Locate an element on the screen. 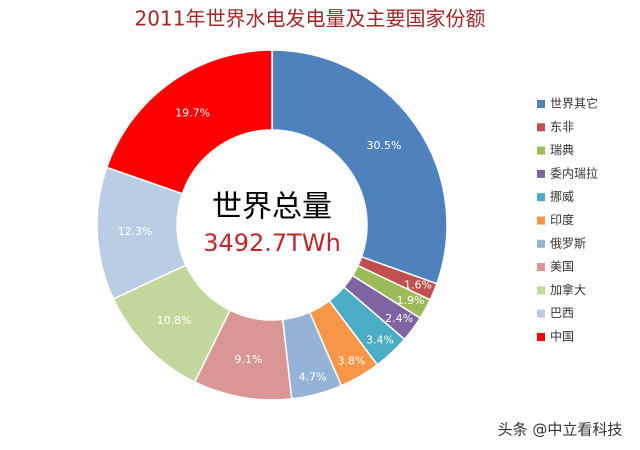  legend-label: 印度 is located at coordinates (562, 219).